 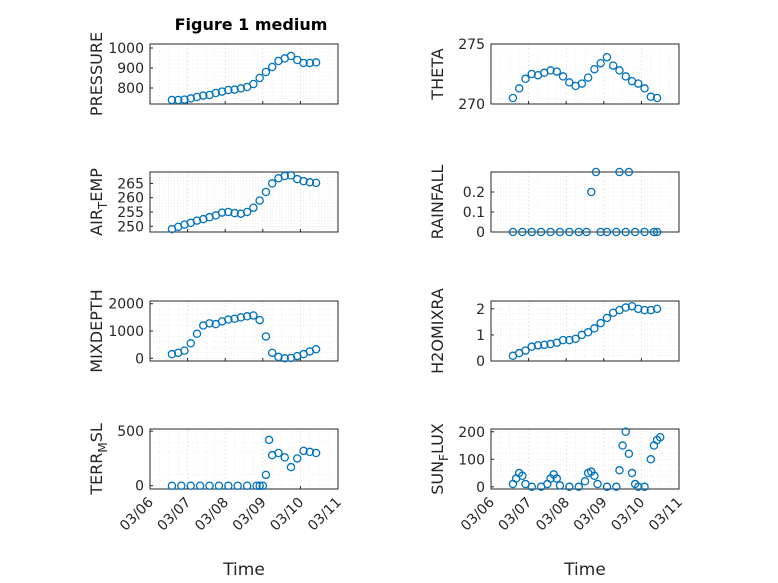 What do you see at coordinates (471, 460) in the screenshot?
I see `y-tick-label: 100` at bounding box center [471, 460].